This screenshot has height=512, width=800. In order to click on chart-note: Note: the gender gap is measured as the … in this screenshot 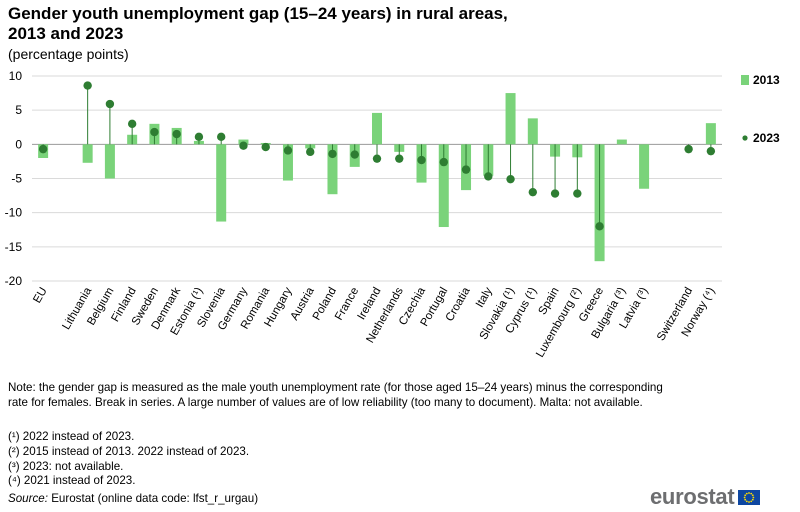, I will do `click(335, 395)`.